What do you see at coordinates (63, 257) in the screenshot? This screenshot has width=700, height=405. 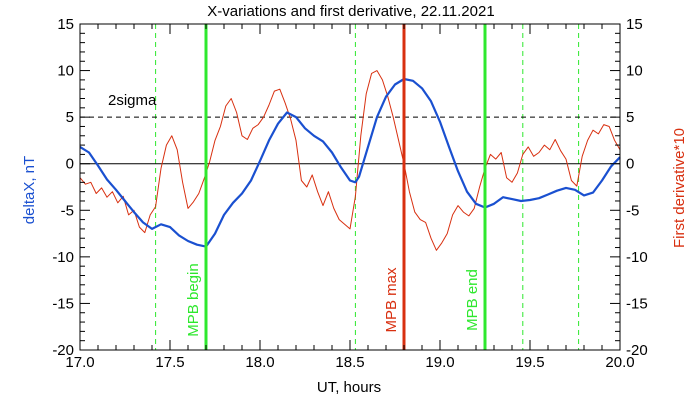 I see `y-tick-label-left-2: -10` at bounding box center [63, 257].